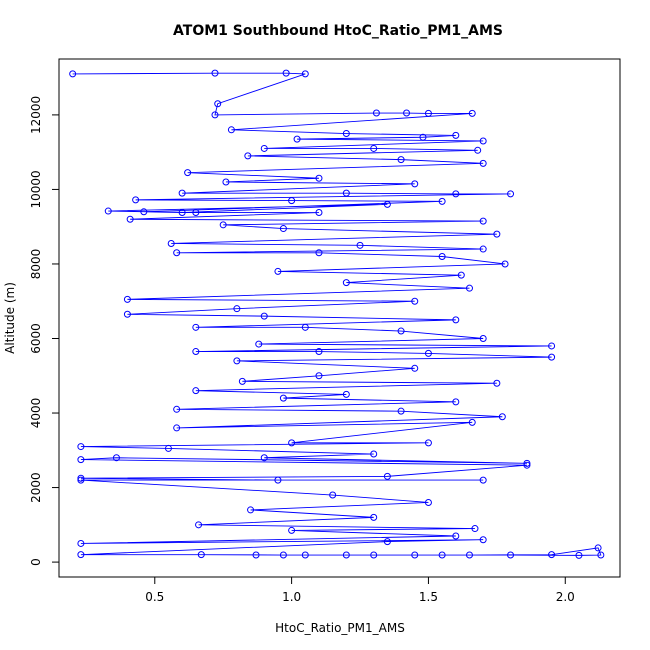 The width and height of the screenshot is (650, 650). I want to click on chart-title: ATOM1 Southbound HtoC_Ratio_PM1_AMS, so click(338, 31).